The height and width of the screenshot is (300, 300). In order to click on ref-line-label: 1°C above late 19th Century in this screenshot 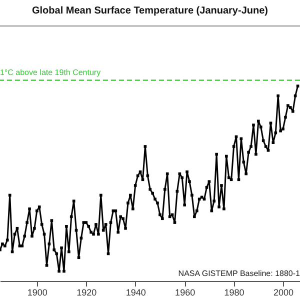, I will do `click(50, 73)`.